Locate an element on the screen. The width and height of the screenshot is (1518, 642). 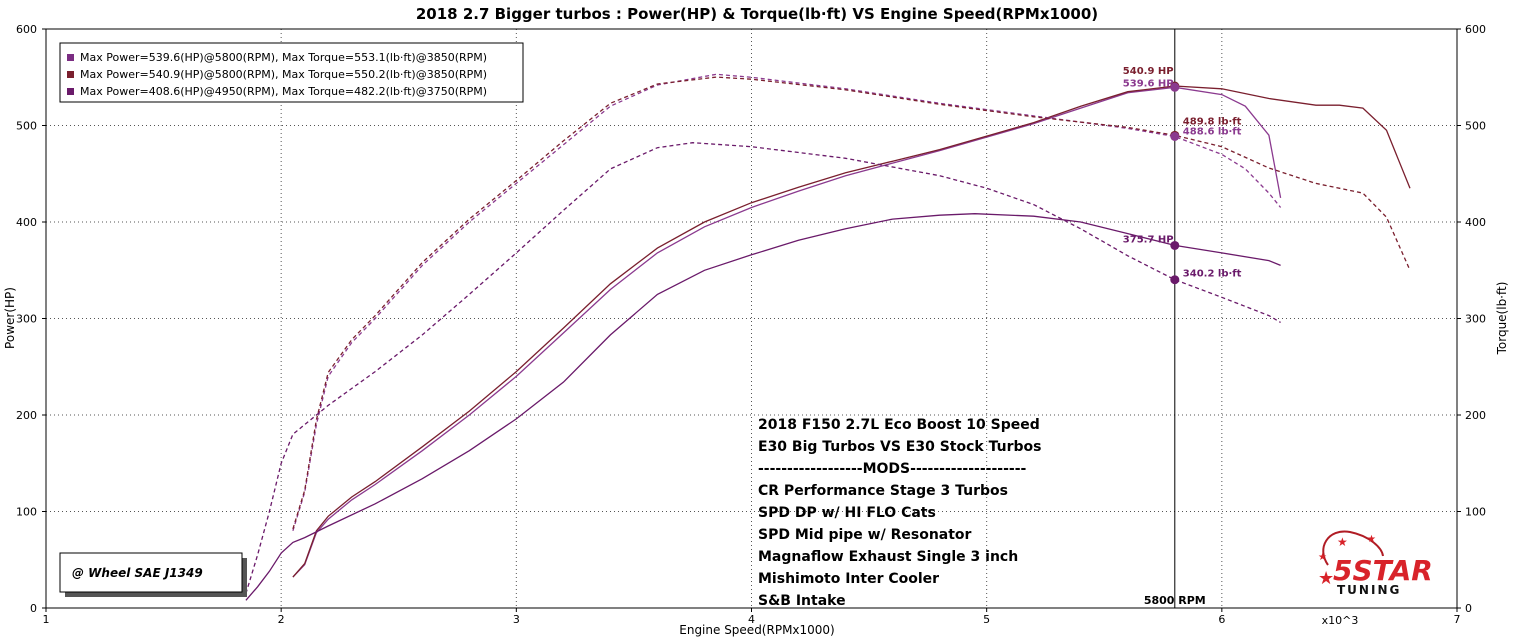
logo-wordmark: 5STAR is located at coordinates (1383, 570).